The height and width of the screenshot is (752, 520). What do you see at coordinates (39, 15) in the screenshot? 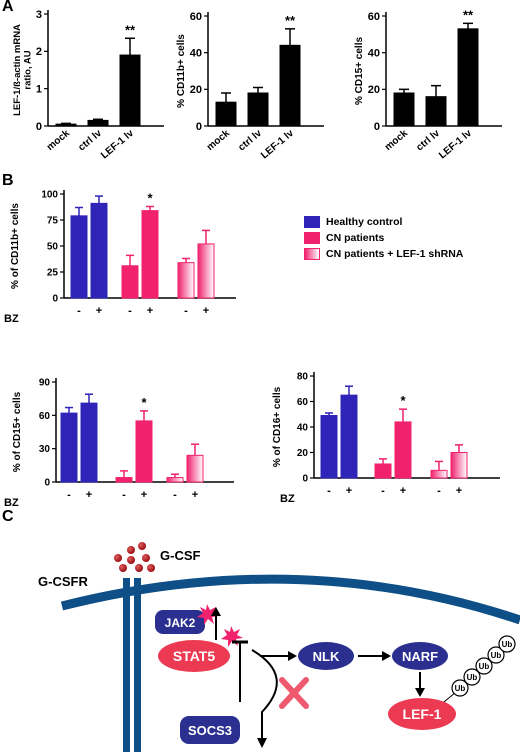
I see `y-tick-label: 3` at bounding box center [39, 15].